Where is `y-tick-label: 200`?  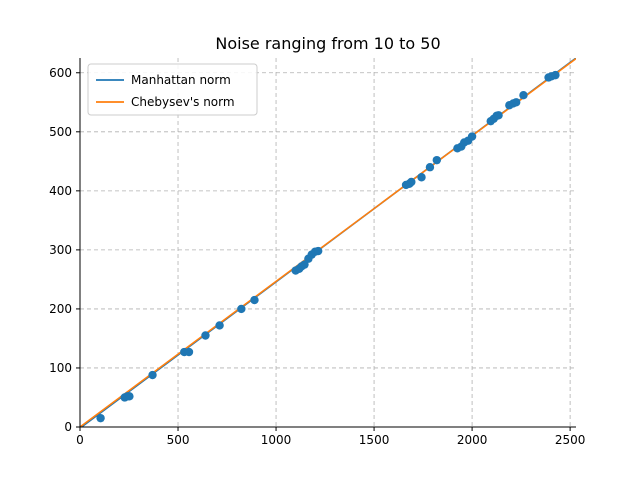 y-tick-label: 200 is located at coordinates (60, 309).